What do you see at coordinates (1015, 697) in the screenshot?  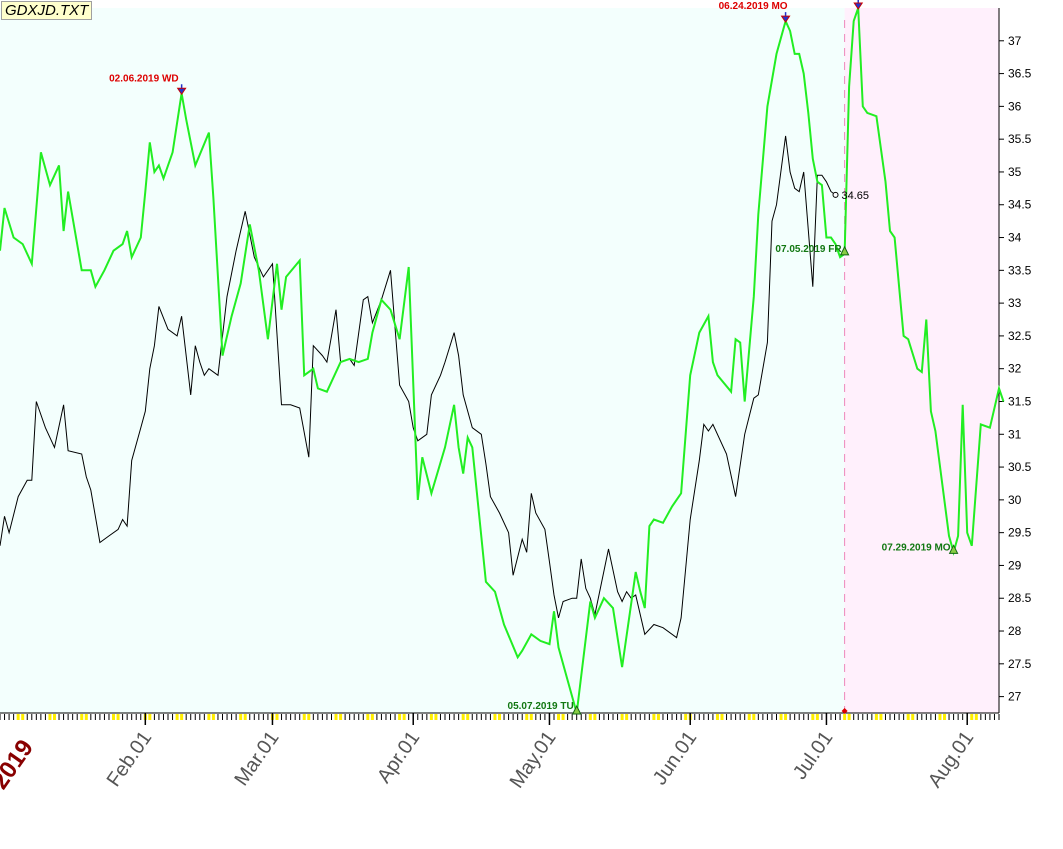 I see `y-tick-label: 27` at bounding box center [1015, 697].